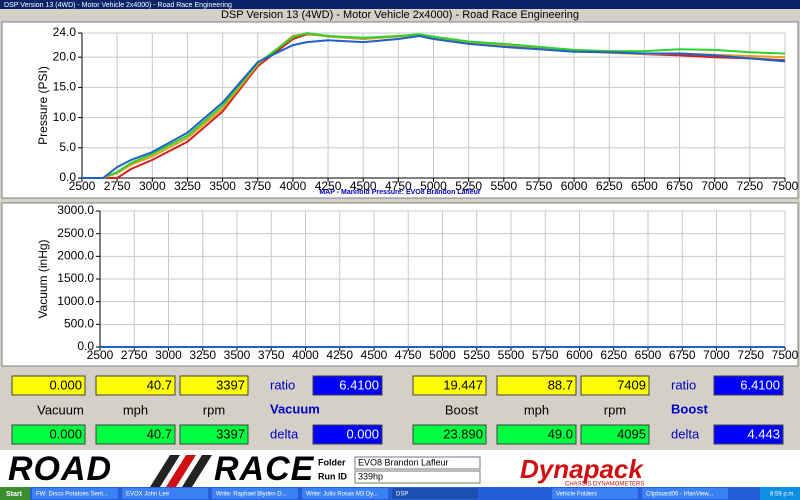  Describe the element at coordinates (442, 355) in the screenshot. I see `x-tick-label: 5000` at that location.